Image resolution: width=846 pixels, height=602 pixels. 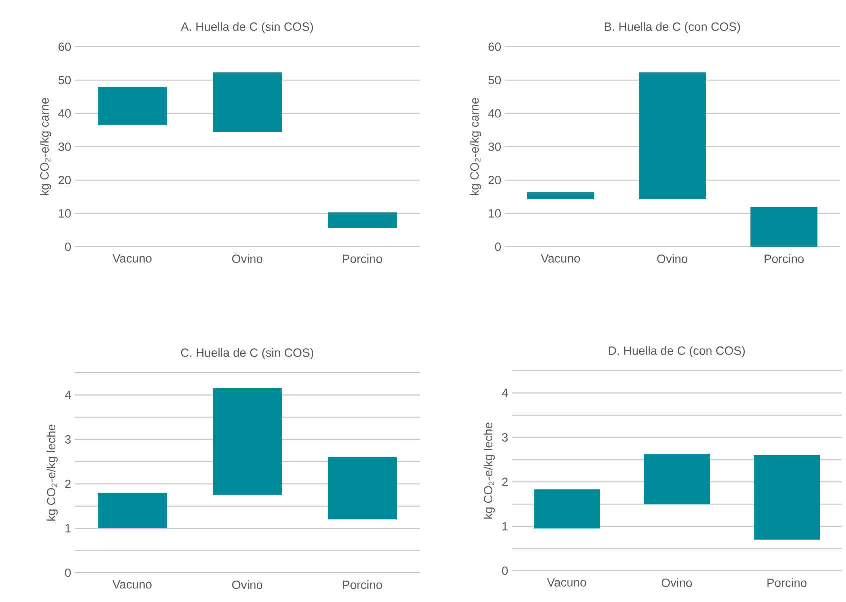 What do you see at coordinates (247, 28) in the screenshot?
I see `chart-title: A. Huella de C (sin COS)` at bounding box center [247, 28].